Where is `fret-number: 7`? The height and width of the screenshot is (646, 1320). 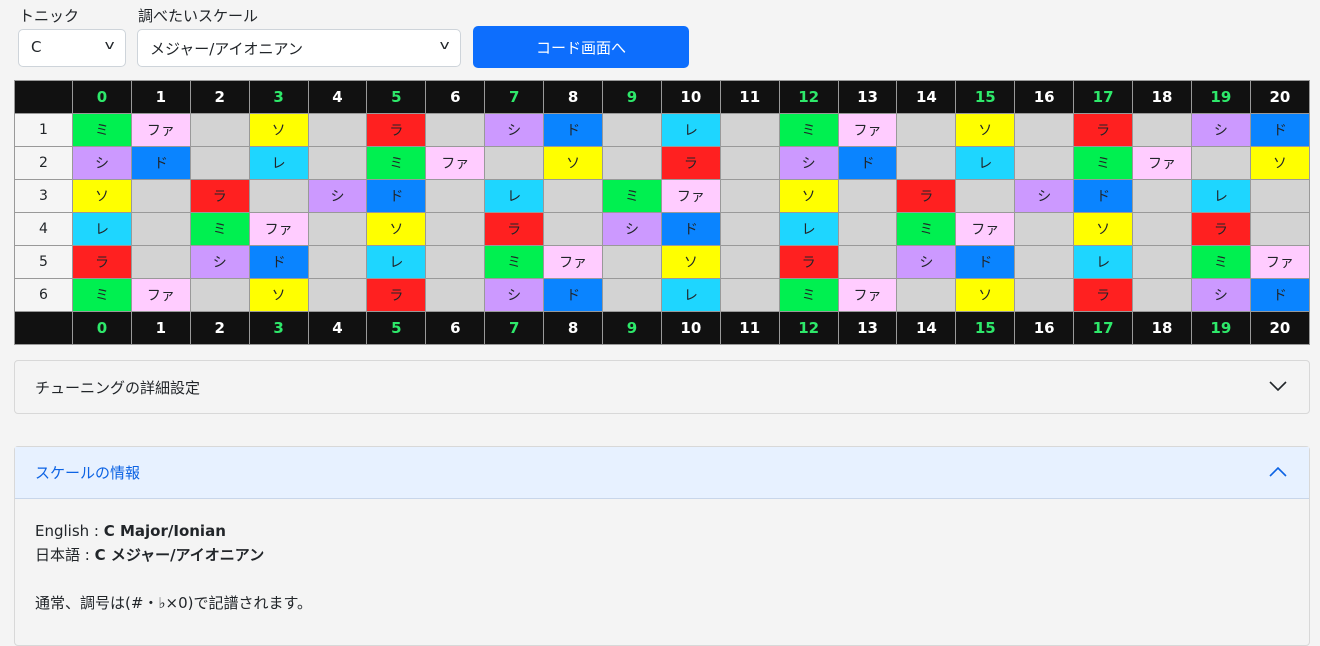 fret-number: 7 is located at coordinates (514, 328).